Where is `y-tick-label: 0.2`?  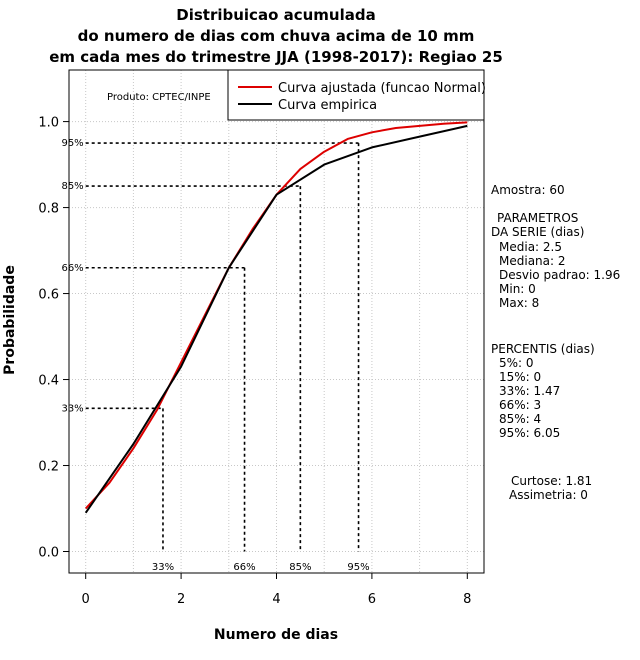
y-tick-label: 0.2 is located at coordinates (48, 467).